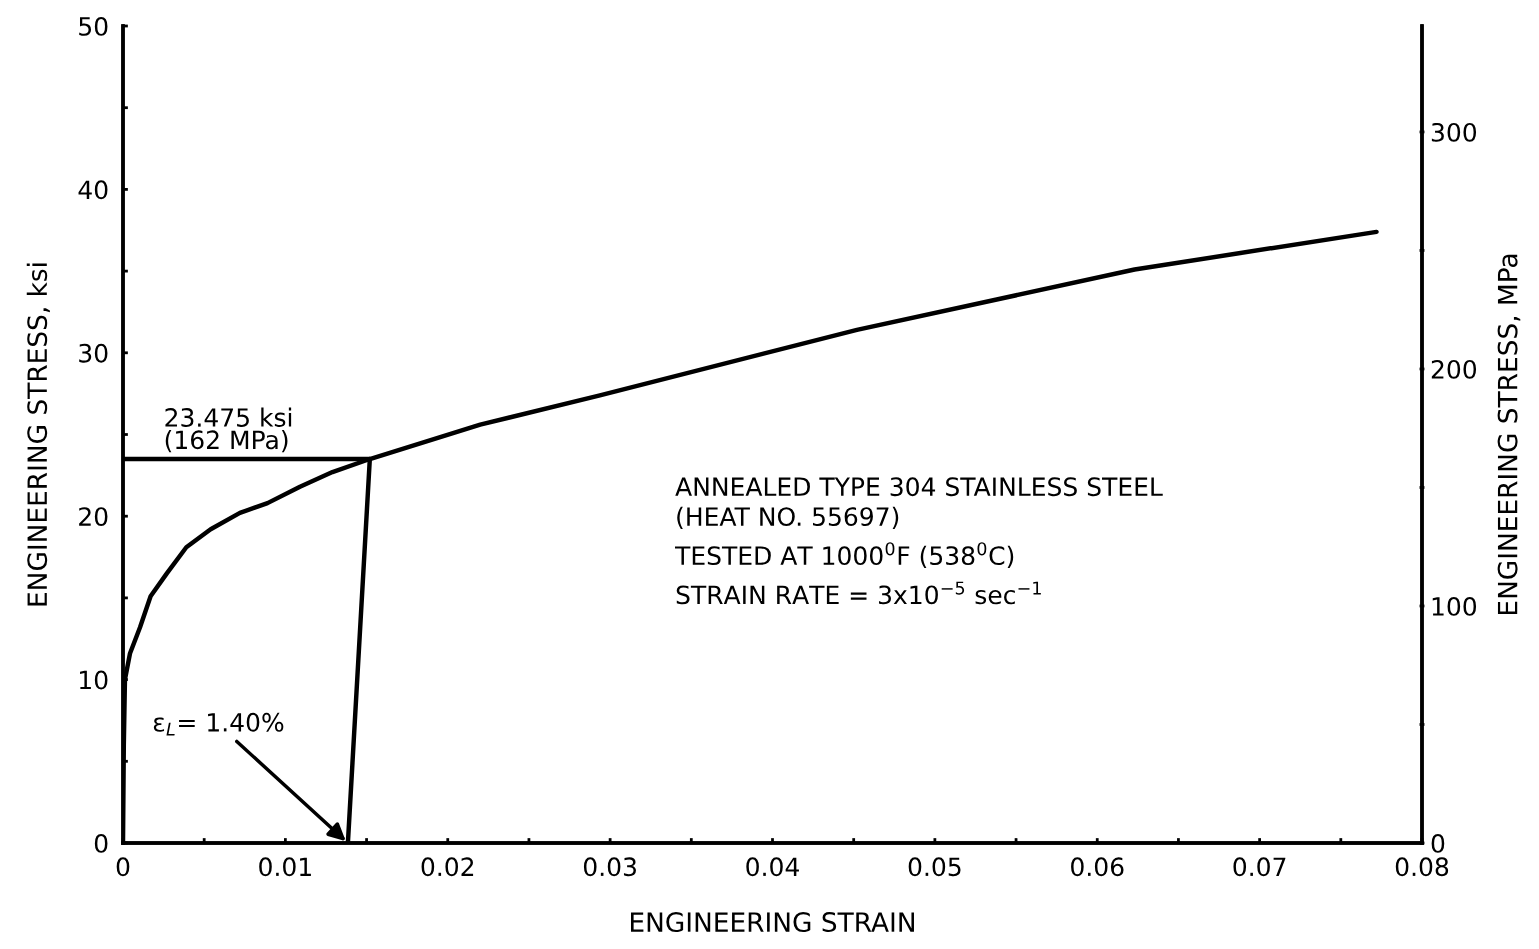  I want to click on y-tick-label: 40, so click(93, 190).